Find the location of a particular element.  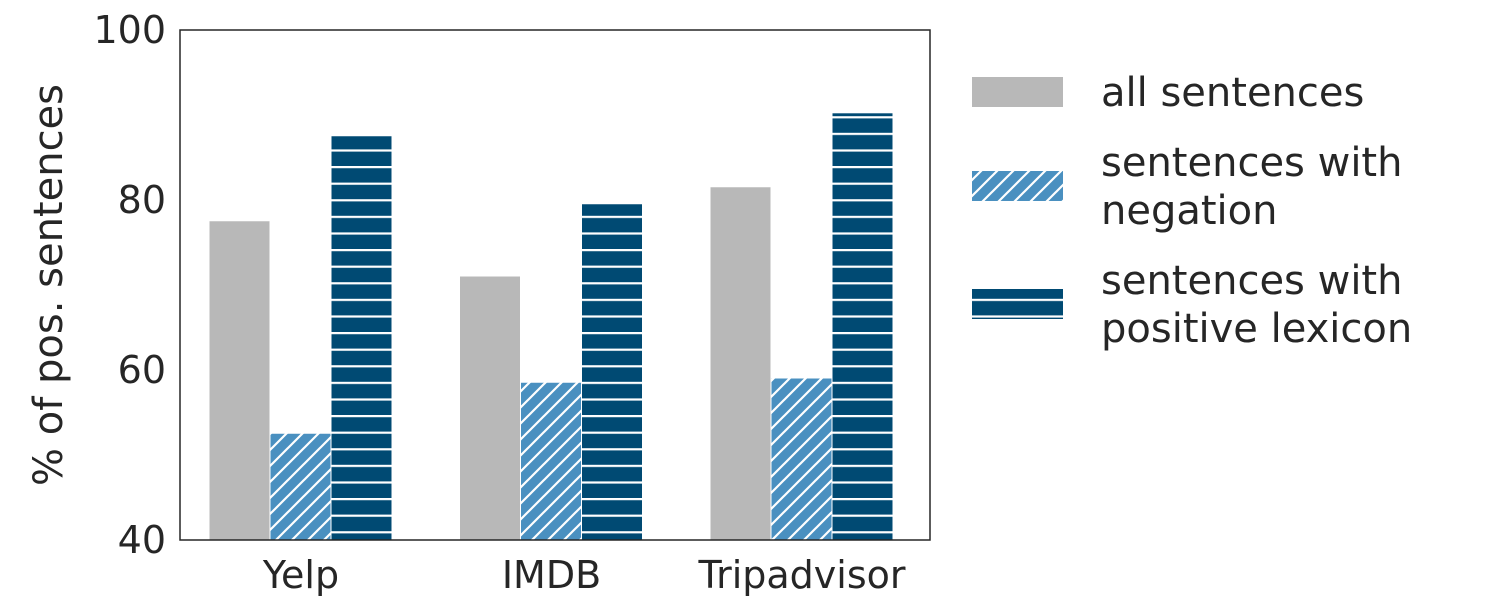

bar-imdb-sentences-with-negation is located at coordinates (551, 461).